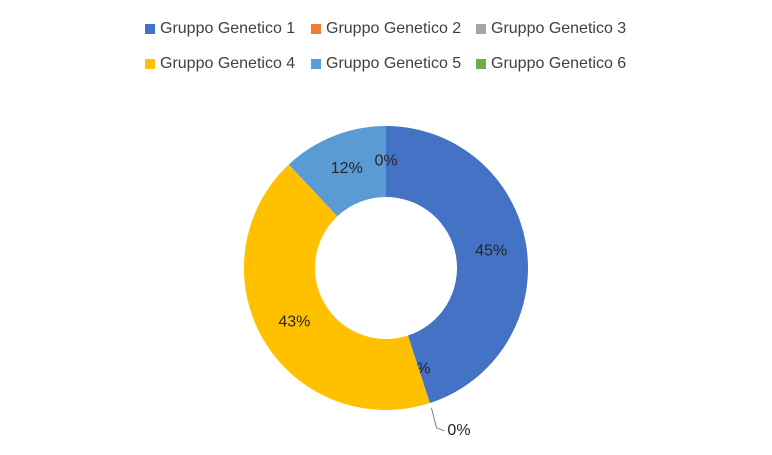 The image size is (772, 455). I want to click on legend-label: Gruppo Genetico 6, so click(558, 63).